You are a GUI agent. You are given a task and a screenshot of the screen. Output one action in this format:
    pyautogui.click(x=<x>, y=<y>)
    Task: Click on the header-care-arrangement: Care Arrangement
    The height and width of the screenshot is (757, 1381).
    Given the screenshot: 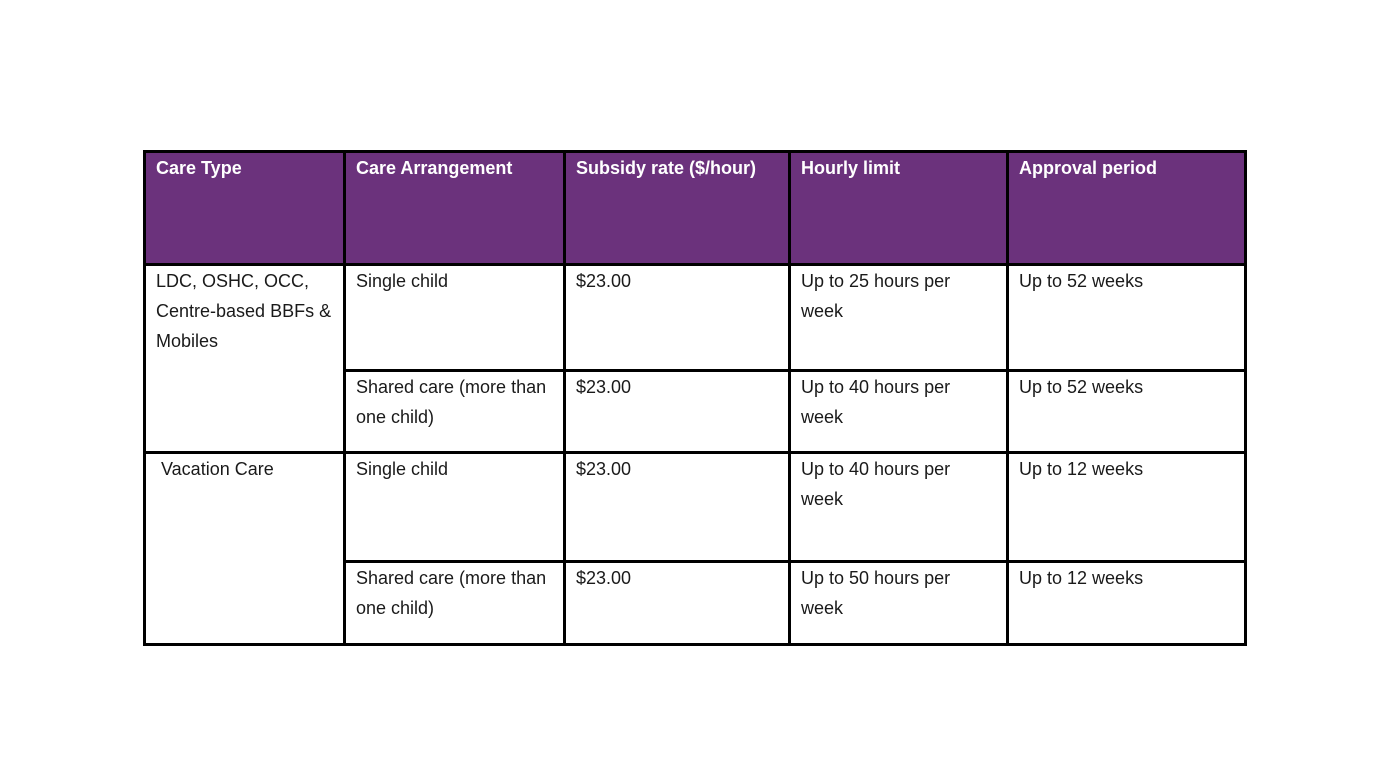 What is the action you would take?
    pyautogui.click(x=454, y=208)
    